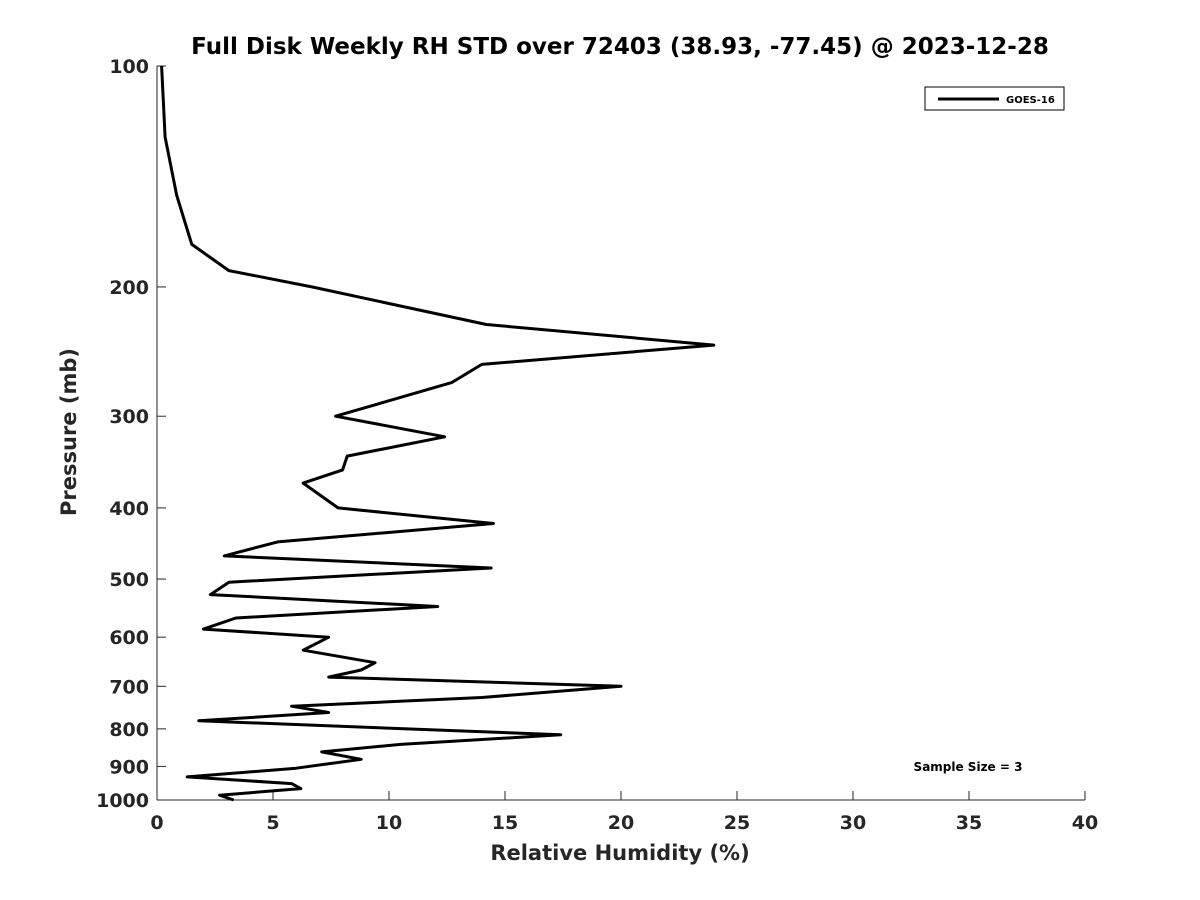  Describe the element at coordinates (122, 801) in the screenshot. I see `y-tick-label: 1000` at that location.